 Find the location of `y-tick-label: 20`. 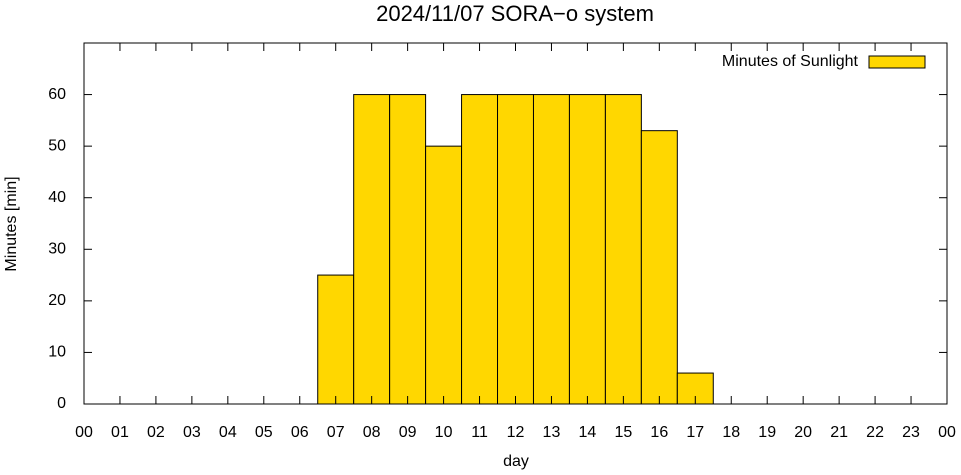

y-tick-label: 20 is located at coordinates (57, 300).